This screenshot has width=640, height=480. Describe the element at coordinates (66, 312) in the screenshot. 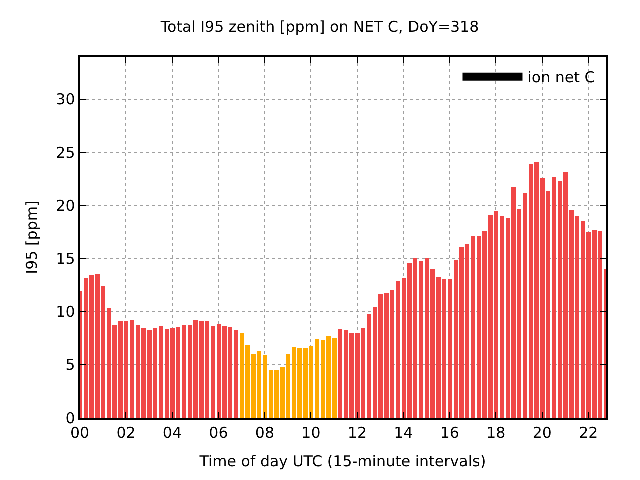

I see `y-tick-label: 10` at that location.